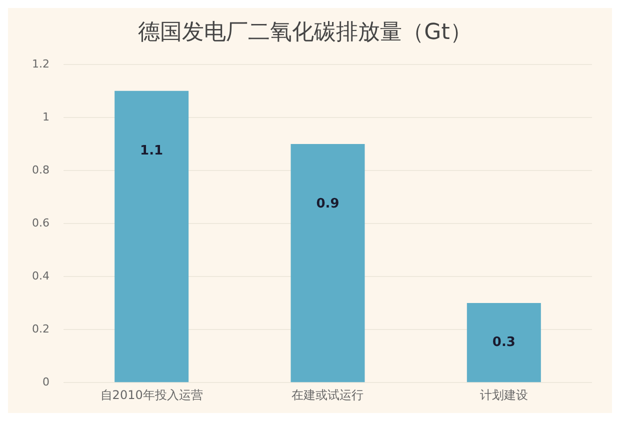  Describe the element at coordinates (41, 223) in the screenshot. I see `y-tick-label: 0.6` at that location.